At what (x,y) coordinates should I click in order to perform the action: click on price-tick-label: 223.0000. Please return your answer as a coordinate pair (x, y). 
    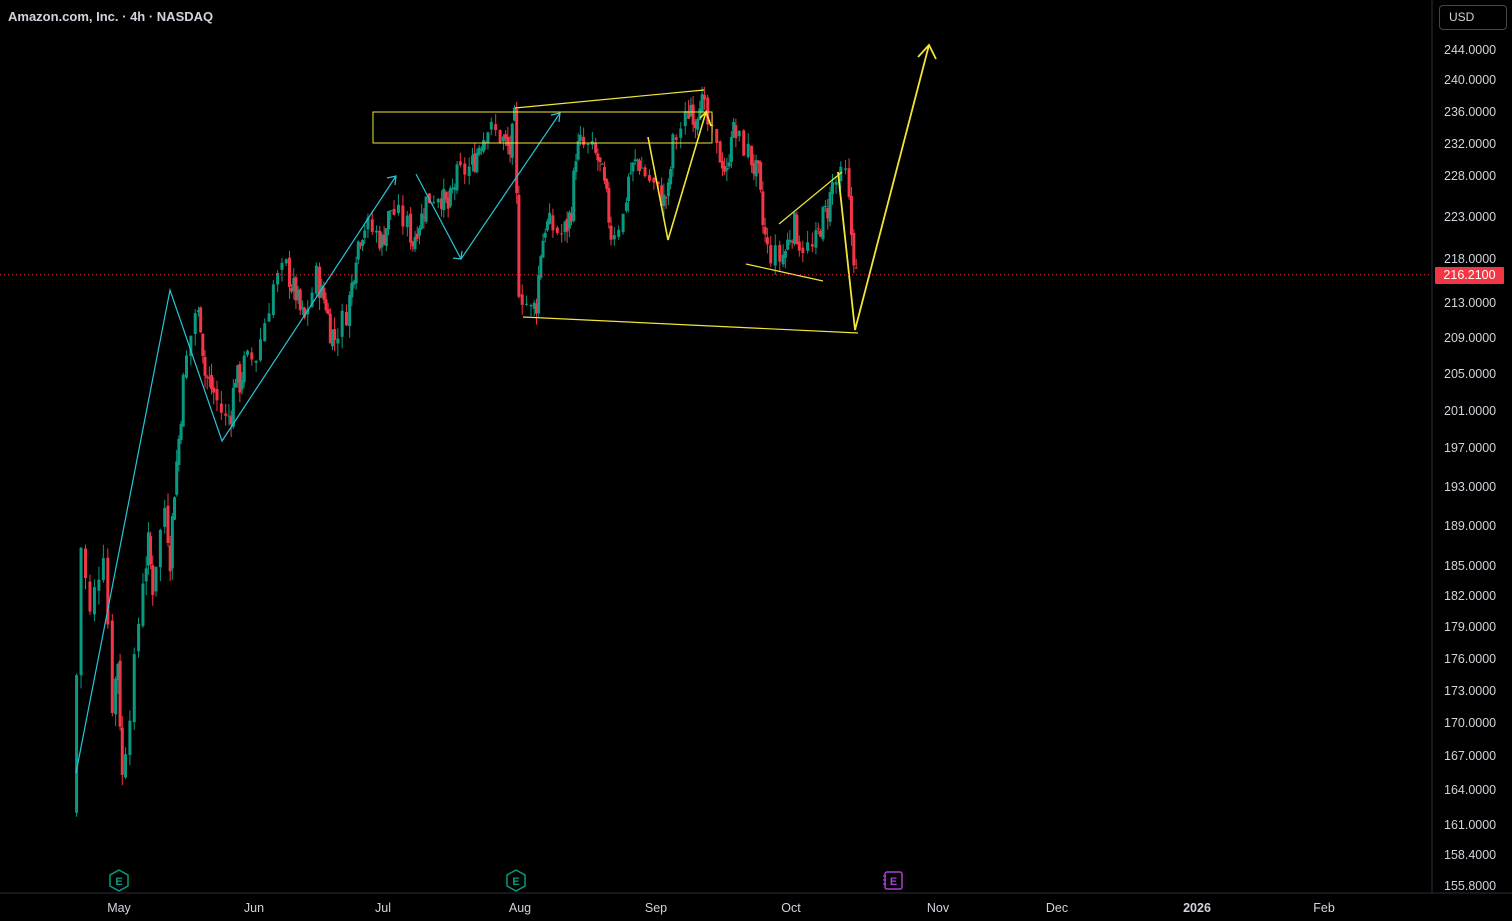
    Looking at the image, I should click on (1470, 217).